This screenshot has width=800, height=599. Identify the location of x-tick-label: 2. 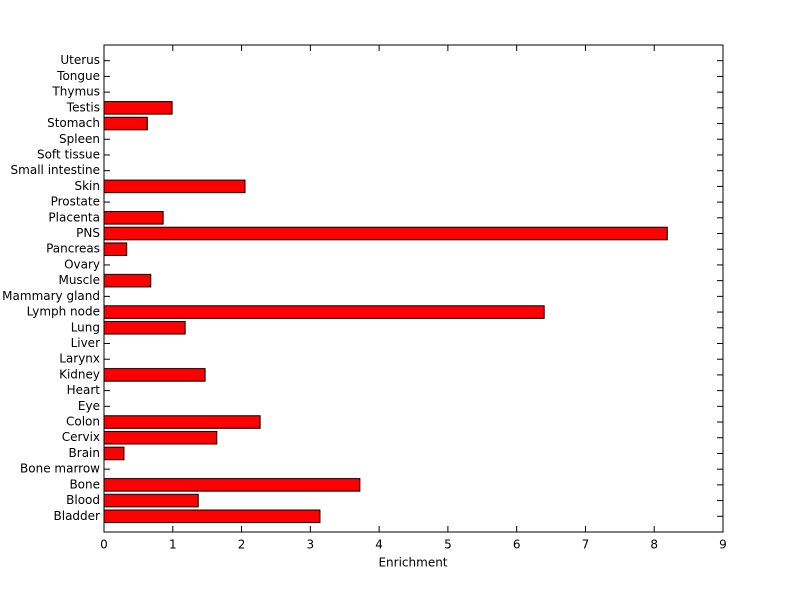
(242, 545).